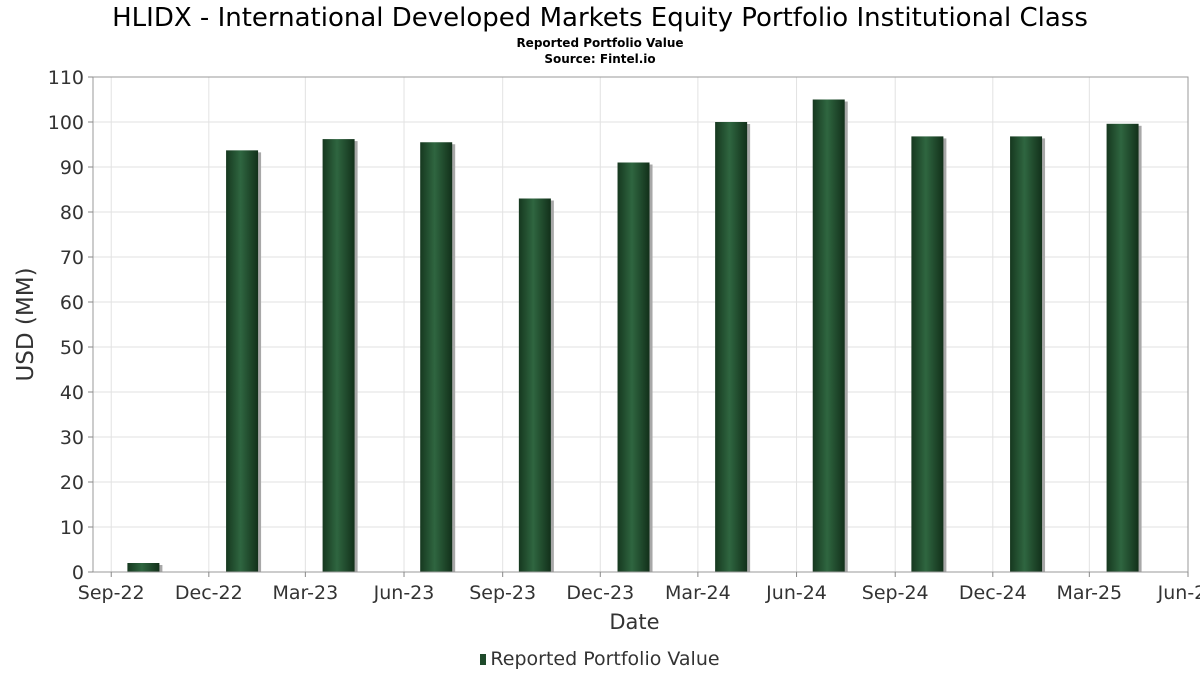 The width and height of the screenshot is (1200, 675). I want to click on y-tick-label: 70, so click(72, 258).